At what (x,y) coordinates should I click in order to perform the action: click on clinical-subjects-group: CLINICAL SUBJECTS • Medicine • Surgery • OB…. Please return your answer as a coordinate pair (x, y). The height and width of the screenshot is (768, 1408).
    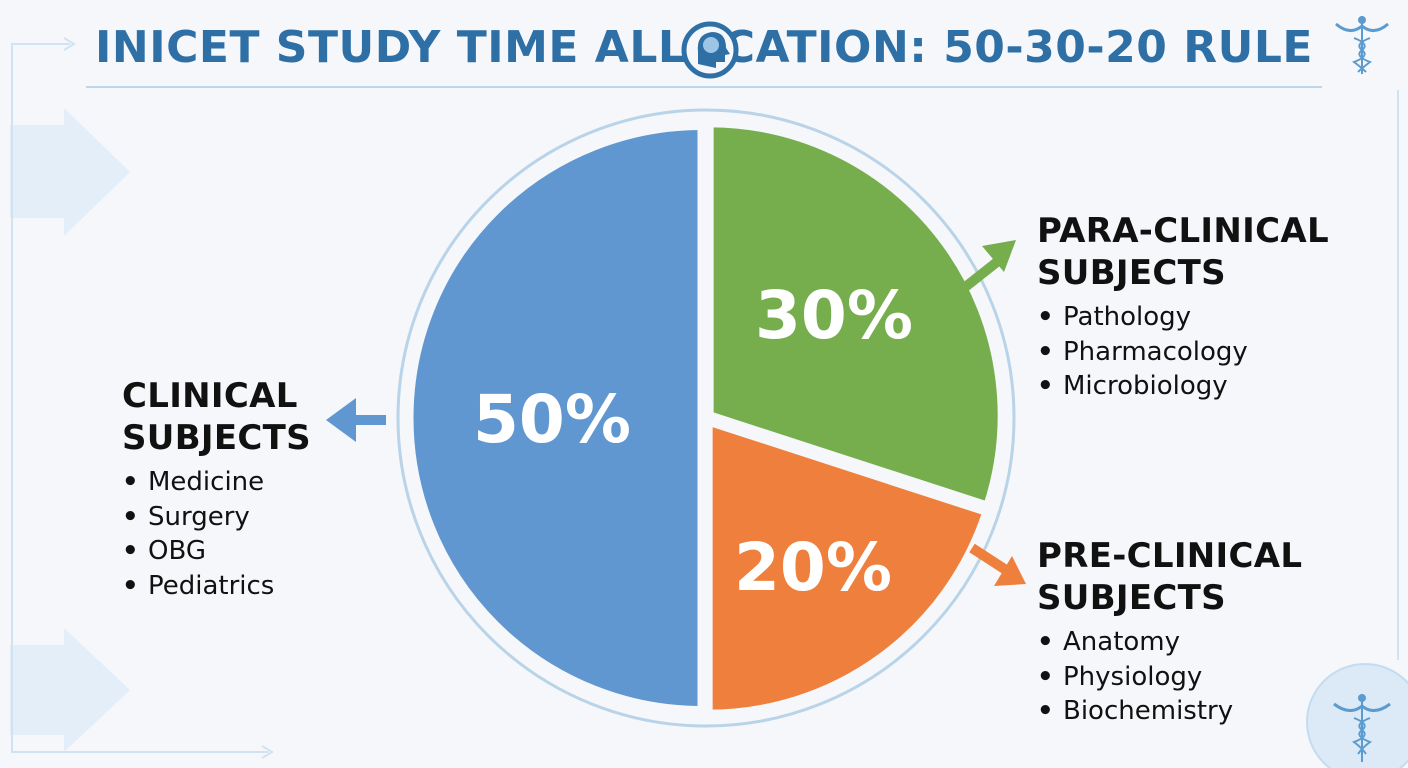
    Looking at the image, I should click on (216, 489).